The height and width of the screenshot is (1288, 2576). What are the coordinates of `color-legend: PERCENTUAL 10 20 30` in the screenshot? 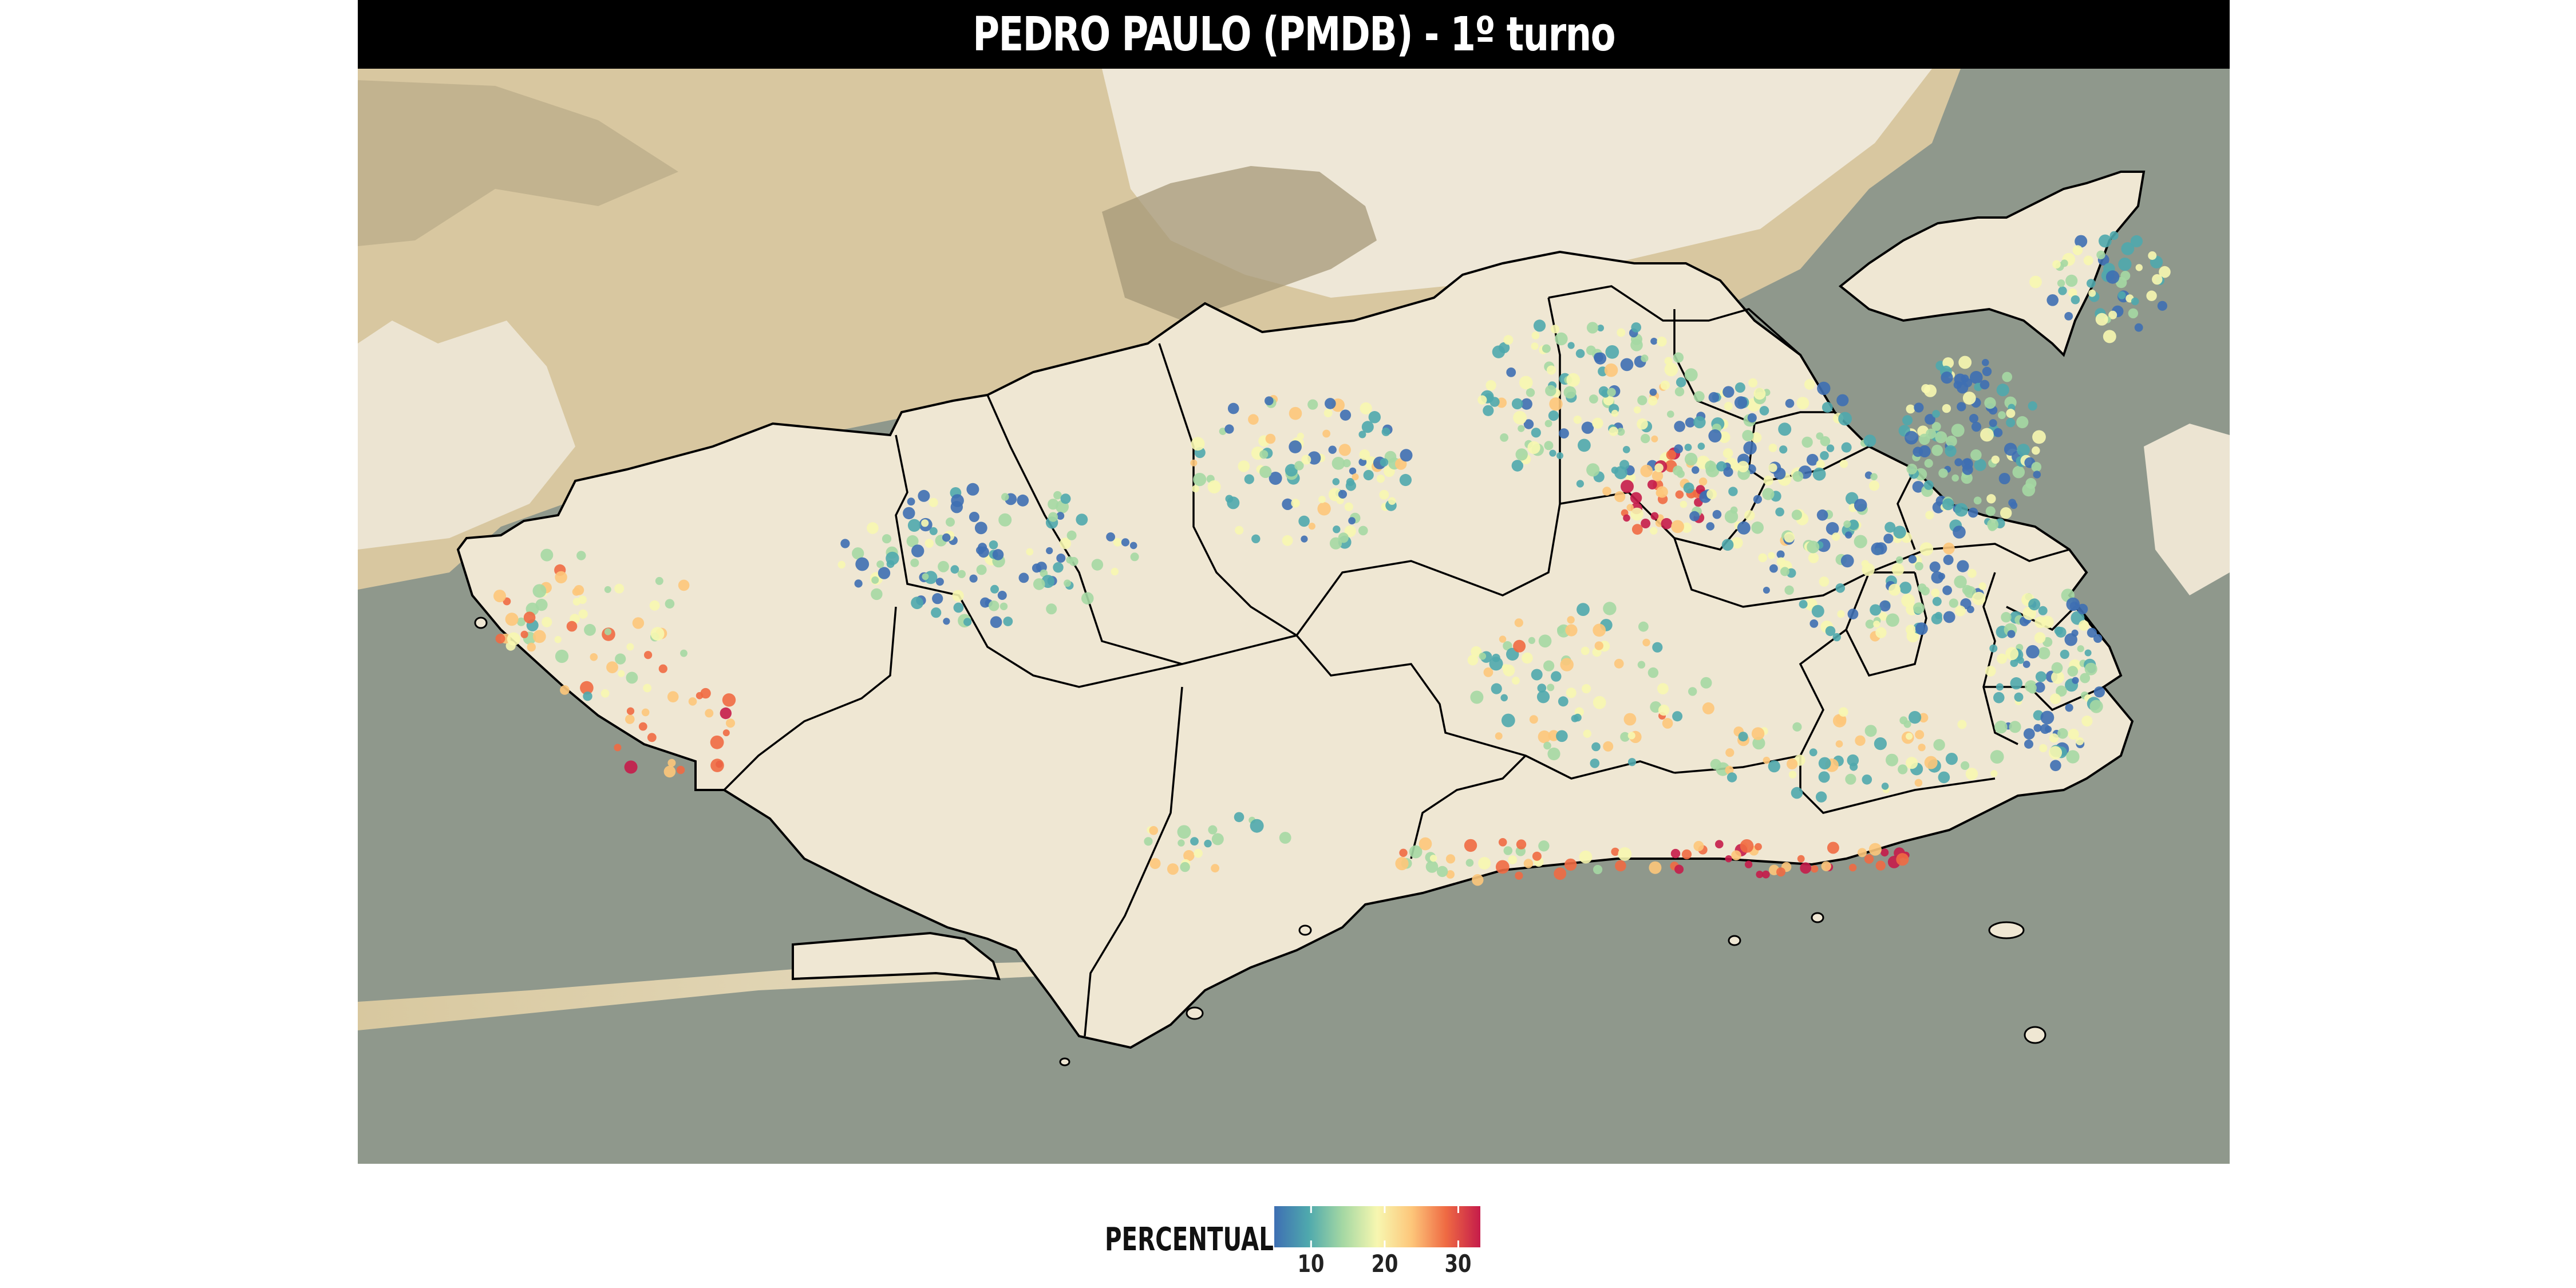 It's located at (1305, 1242).